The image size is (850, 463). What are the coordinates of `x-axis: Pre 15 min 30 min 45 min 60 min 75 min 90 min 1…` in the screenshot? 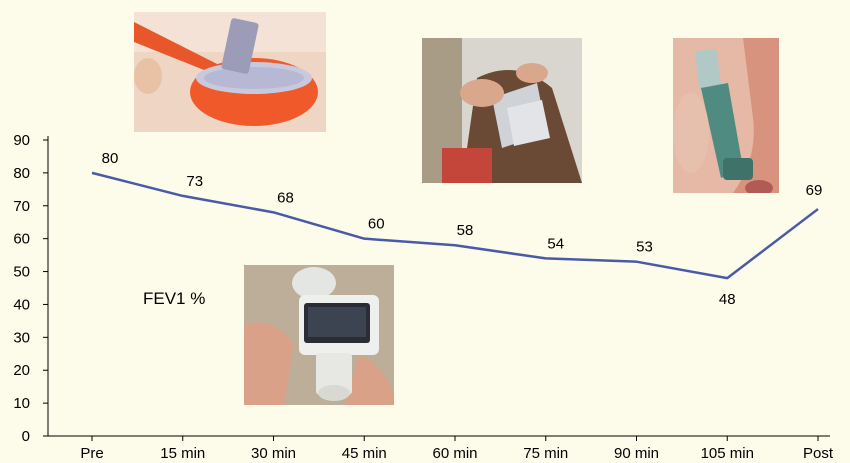 It's located at (441, 448).